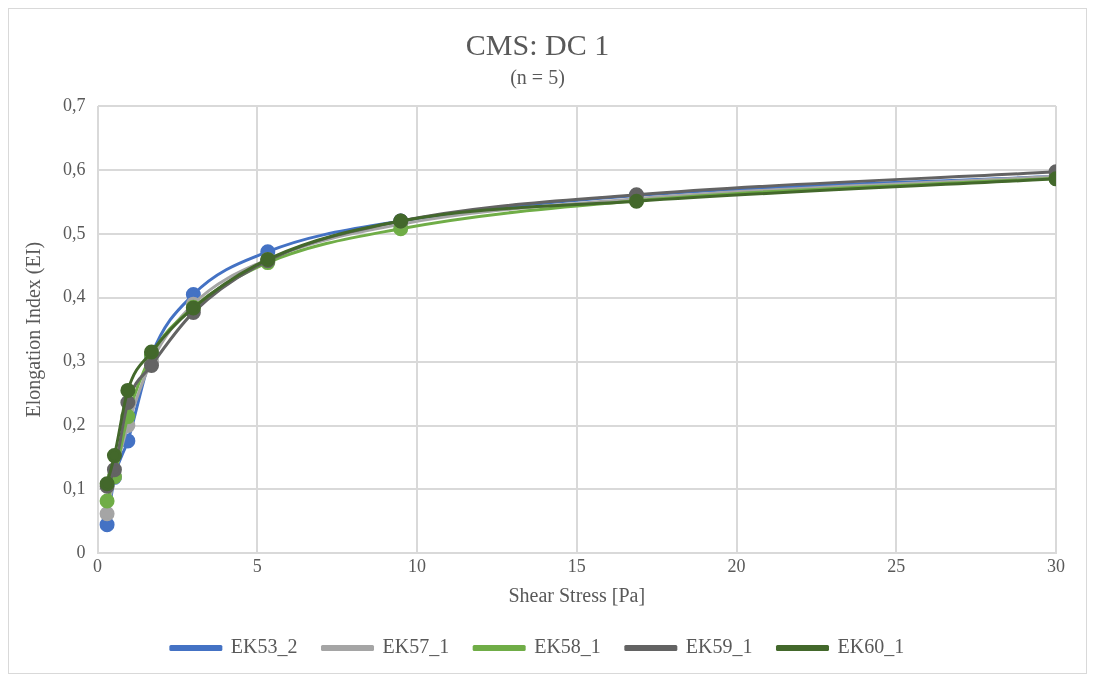  What do you see at coordinates (567, 646) in the screenshot?
I see `legend-label: EK58_1` at bounding box center [567, 646].